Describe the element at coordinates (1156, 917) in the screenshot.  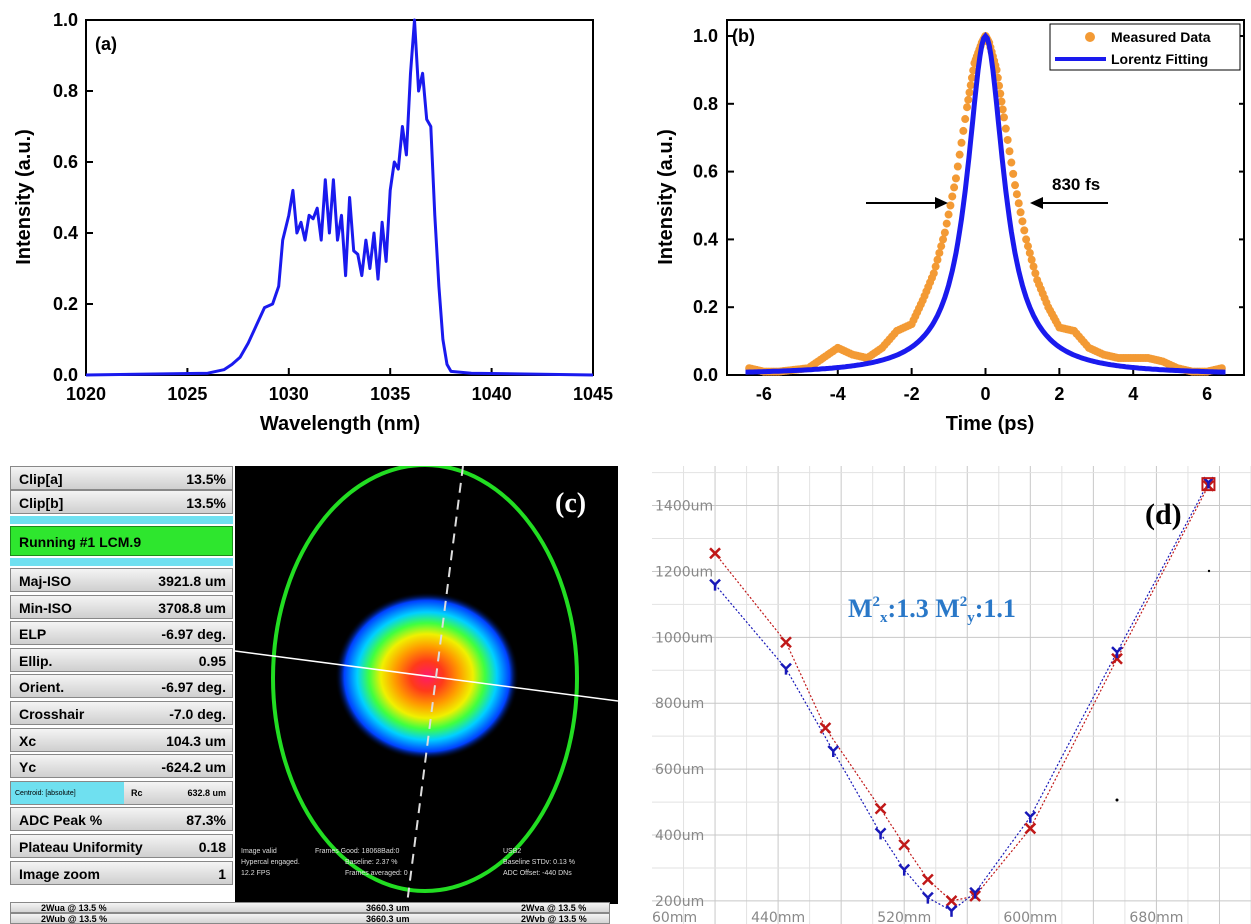
I see `x-tick-label: 680mm` at that location.